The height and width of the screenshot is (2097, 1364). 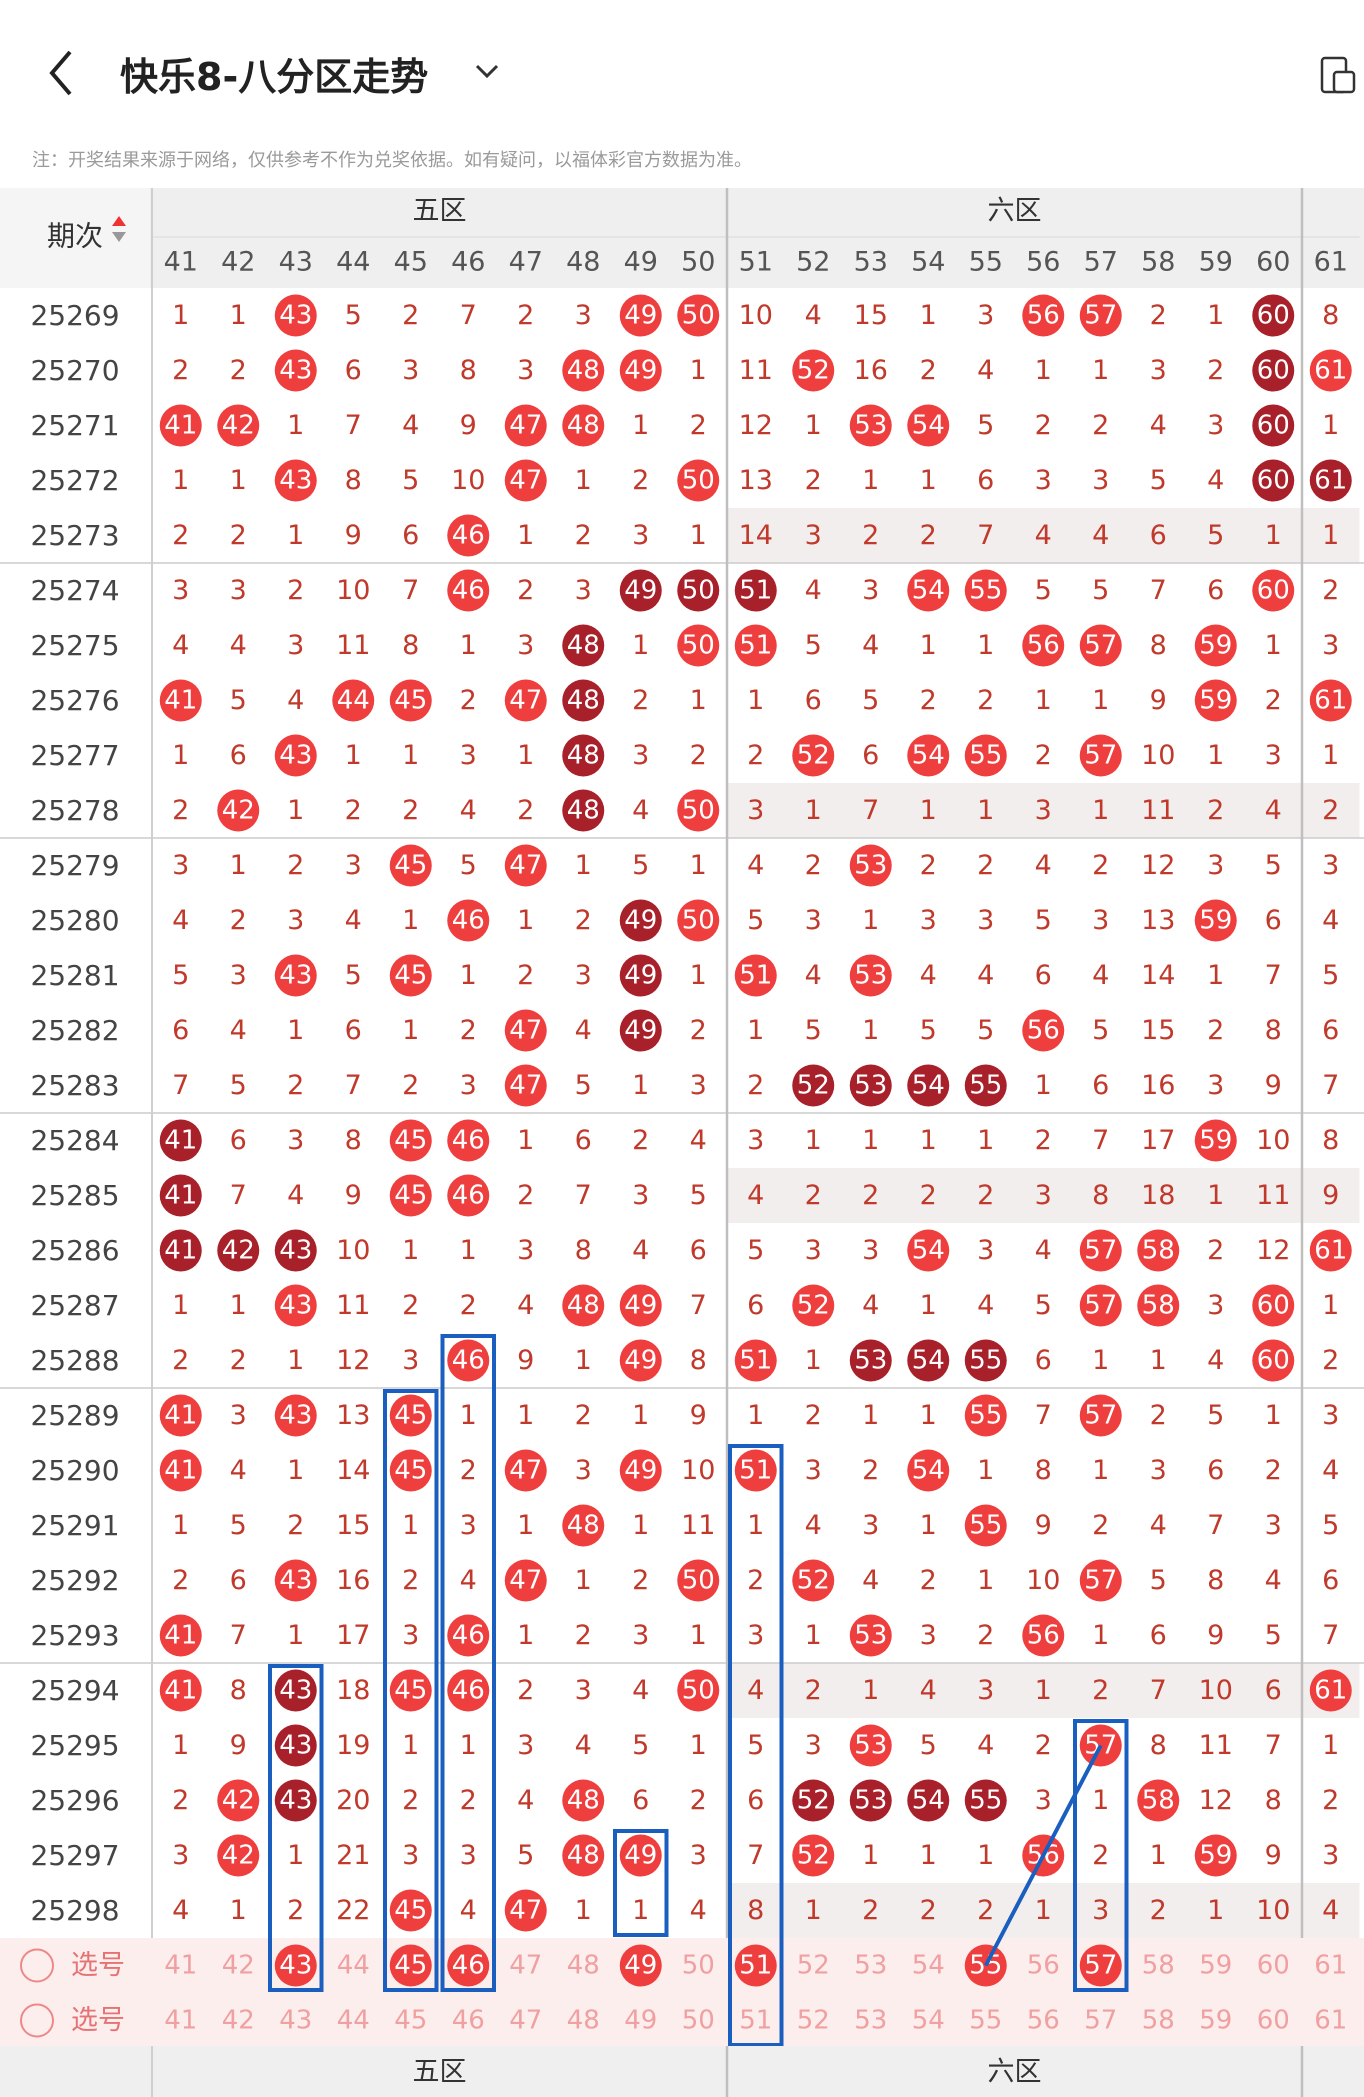 I want to click on back-chevron-icon, so click(x=62, y=73).